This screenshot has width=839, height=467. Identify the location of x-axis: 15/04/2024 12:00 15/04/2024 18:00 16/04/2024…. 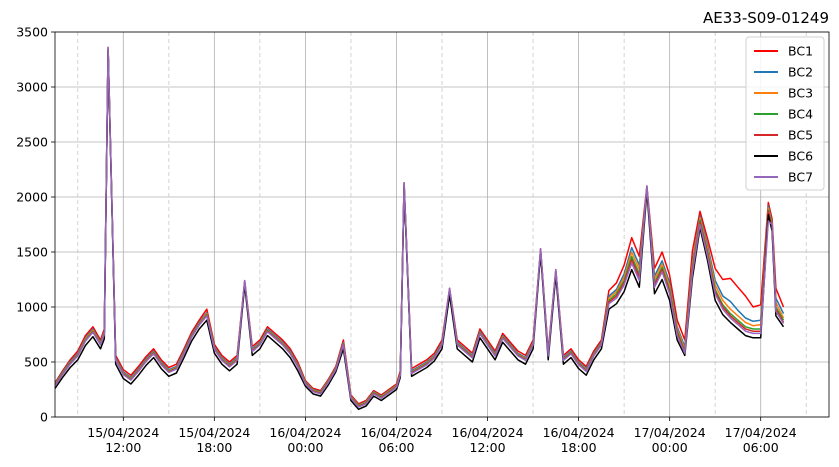
(442, 436).